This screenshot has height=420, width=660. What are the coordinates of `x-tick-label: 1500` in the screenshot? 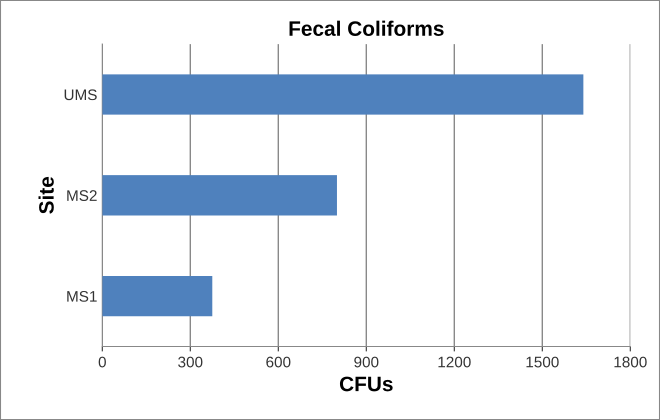 It's located at (542, 362).